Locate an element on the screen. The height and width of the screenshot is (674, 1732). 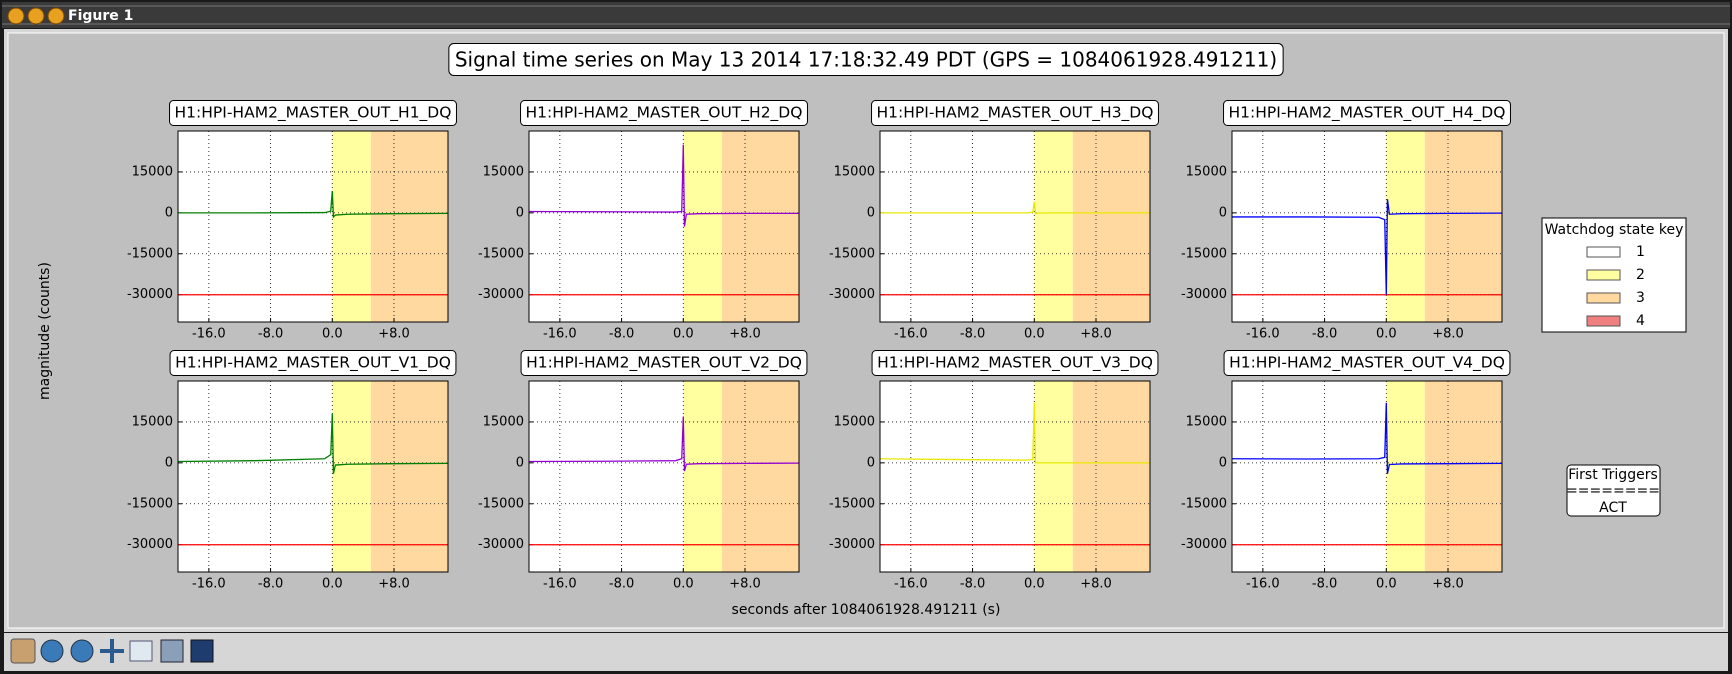
toolbar is located at coordinates (866, 652).